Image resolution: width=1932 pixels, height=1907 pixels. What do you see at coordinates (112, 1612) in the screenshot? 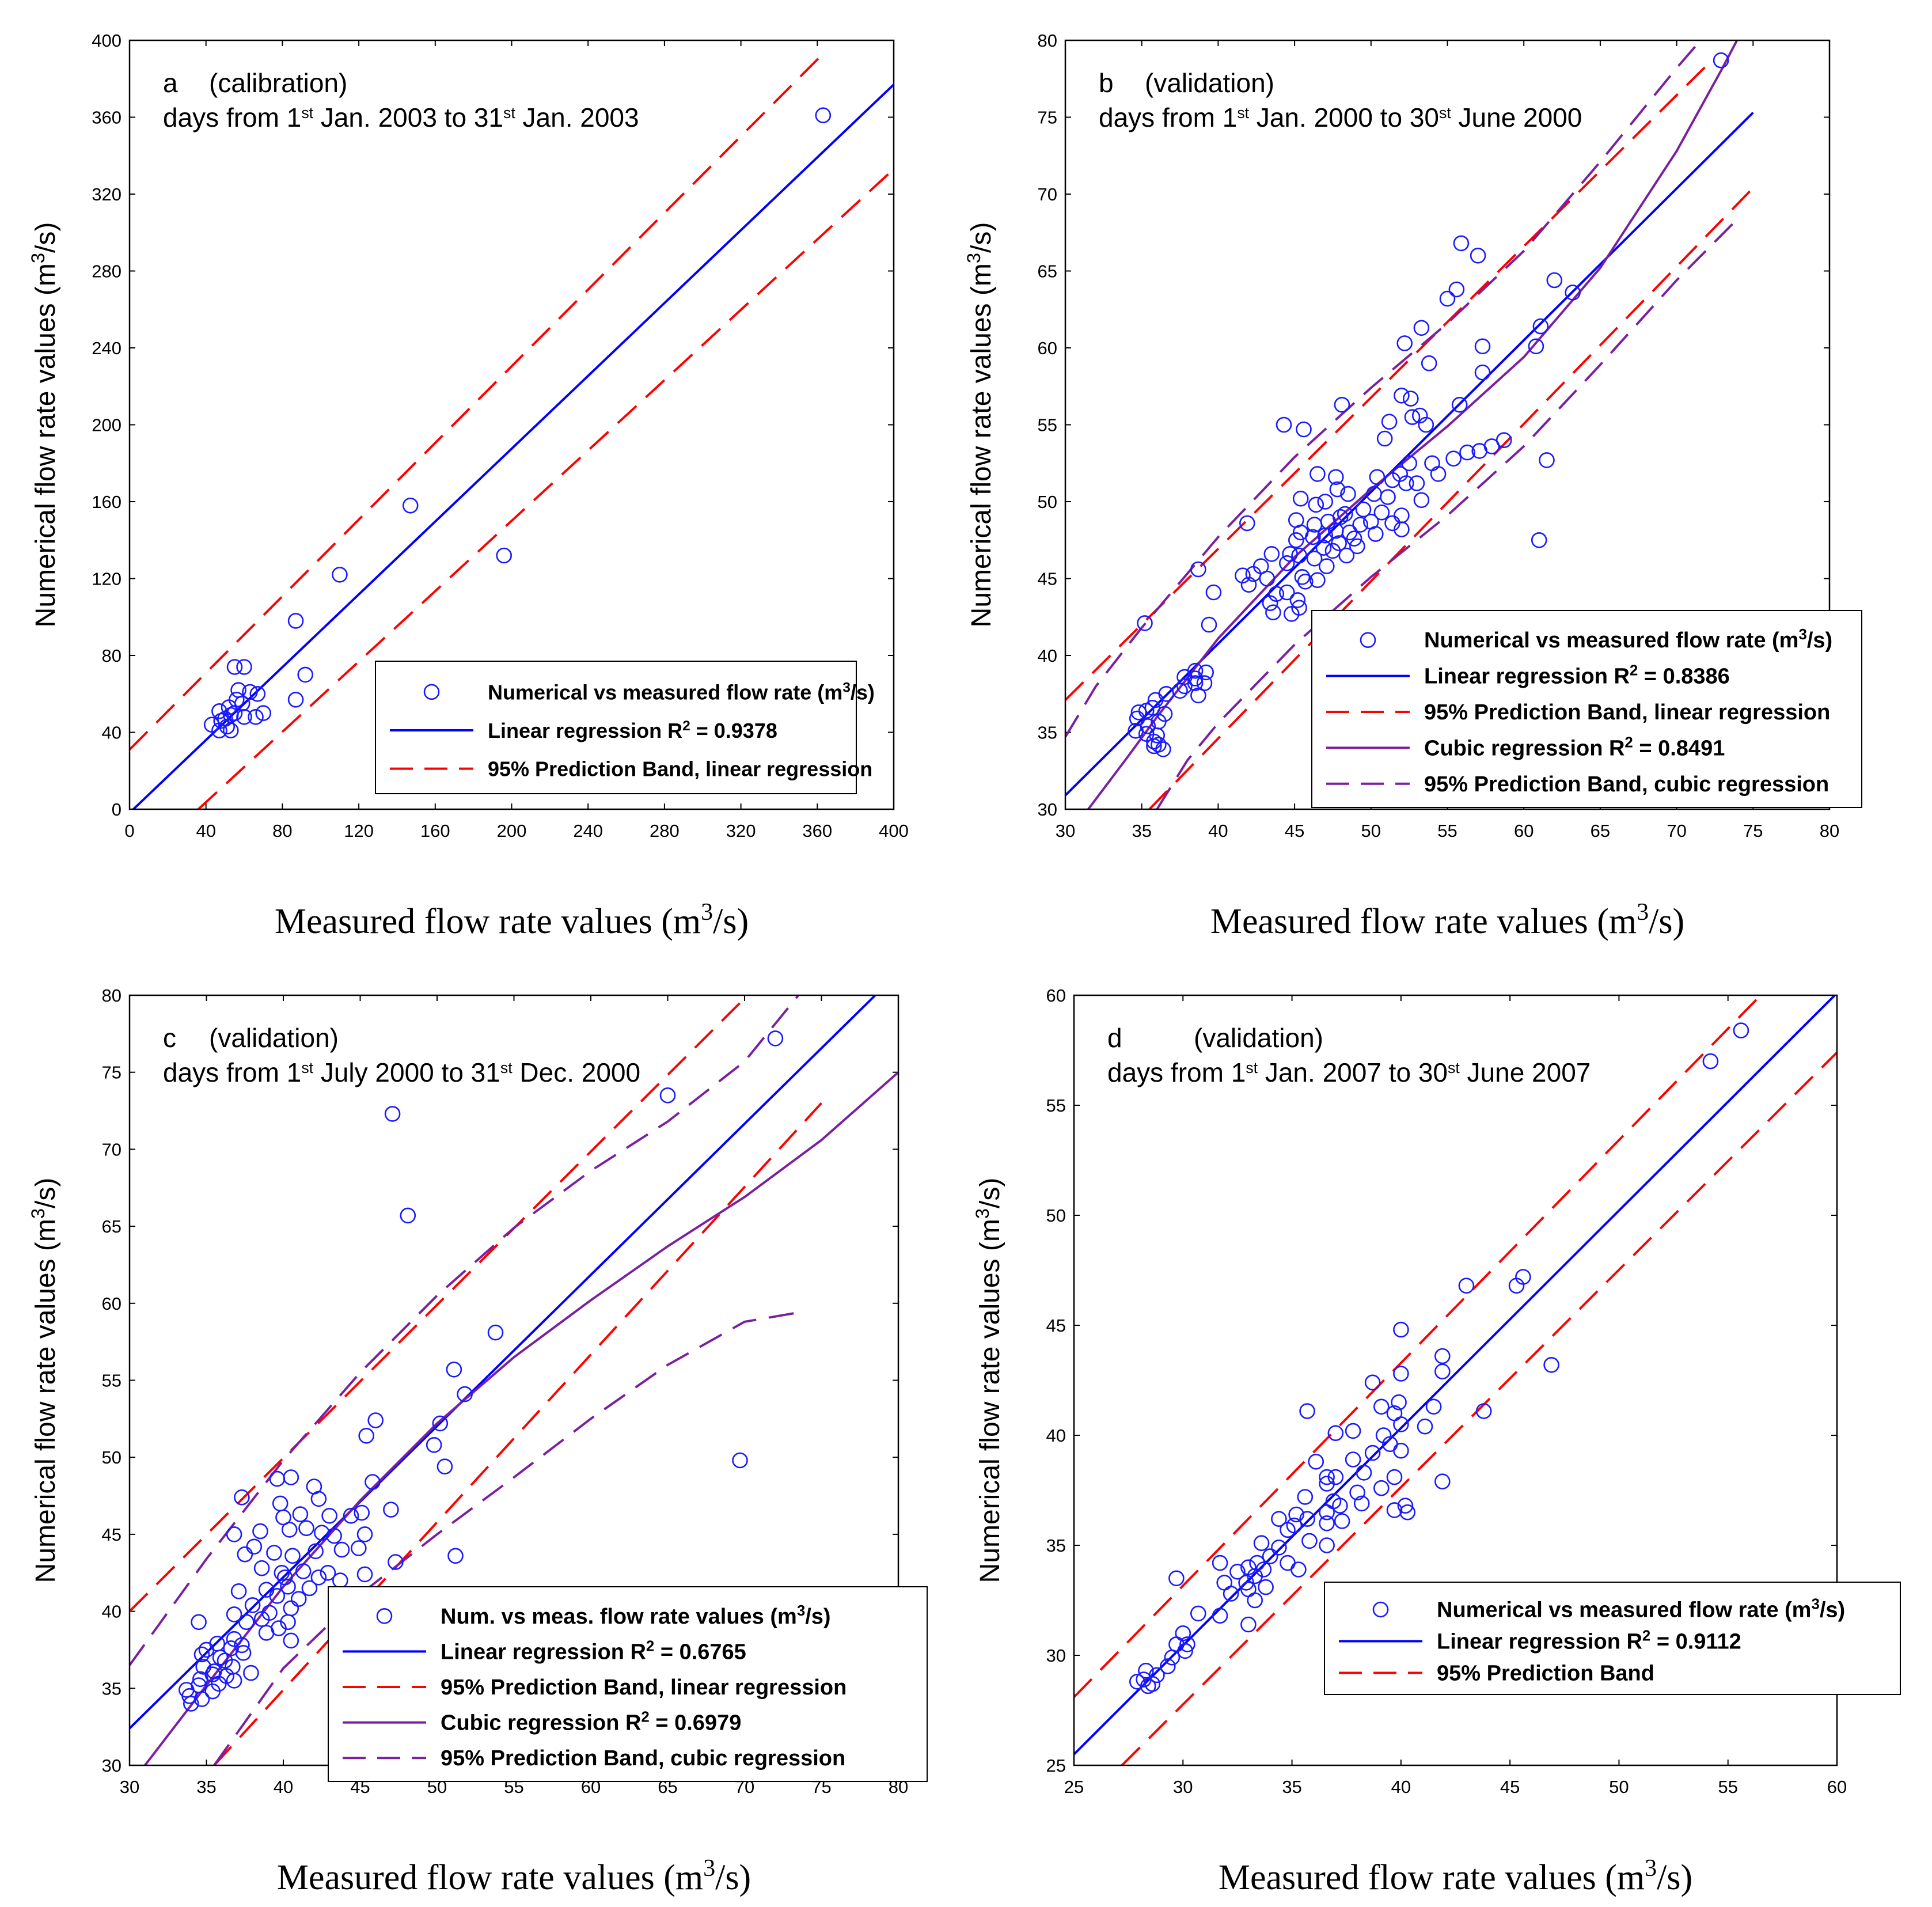
I see `y-tick-label: 40` at bounding box center [112, 1612].